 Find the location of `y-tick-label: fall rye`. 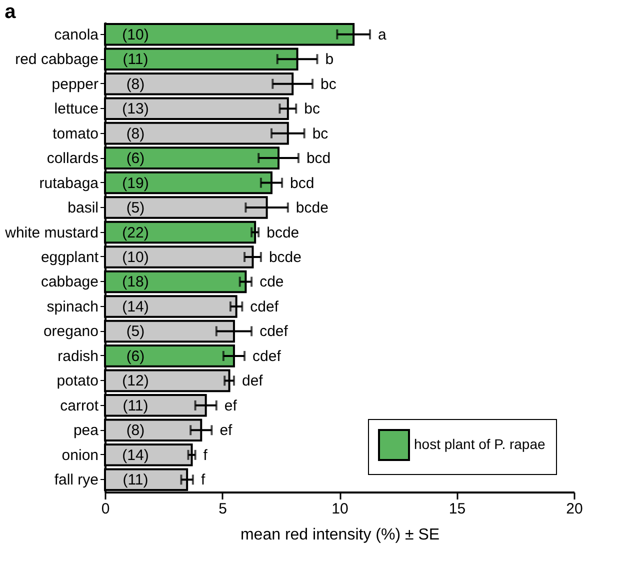

y-tick-label: fall rye is located at coordinates (76, 480).